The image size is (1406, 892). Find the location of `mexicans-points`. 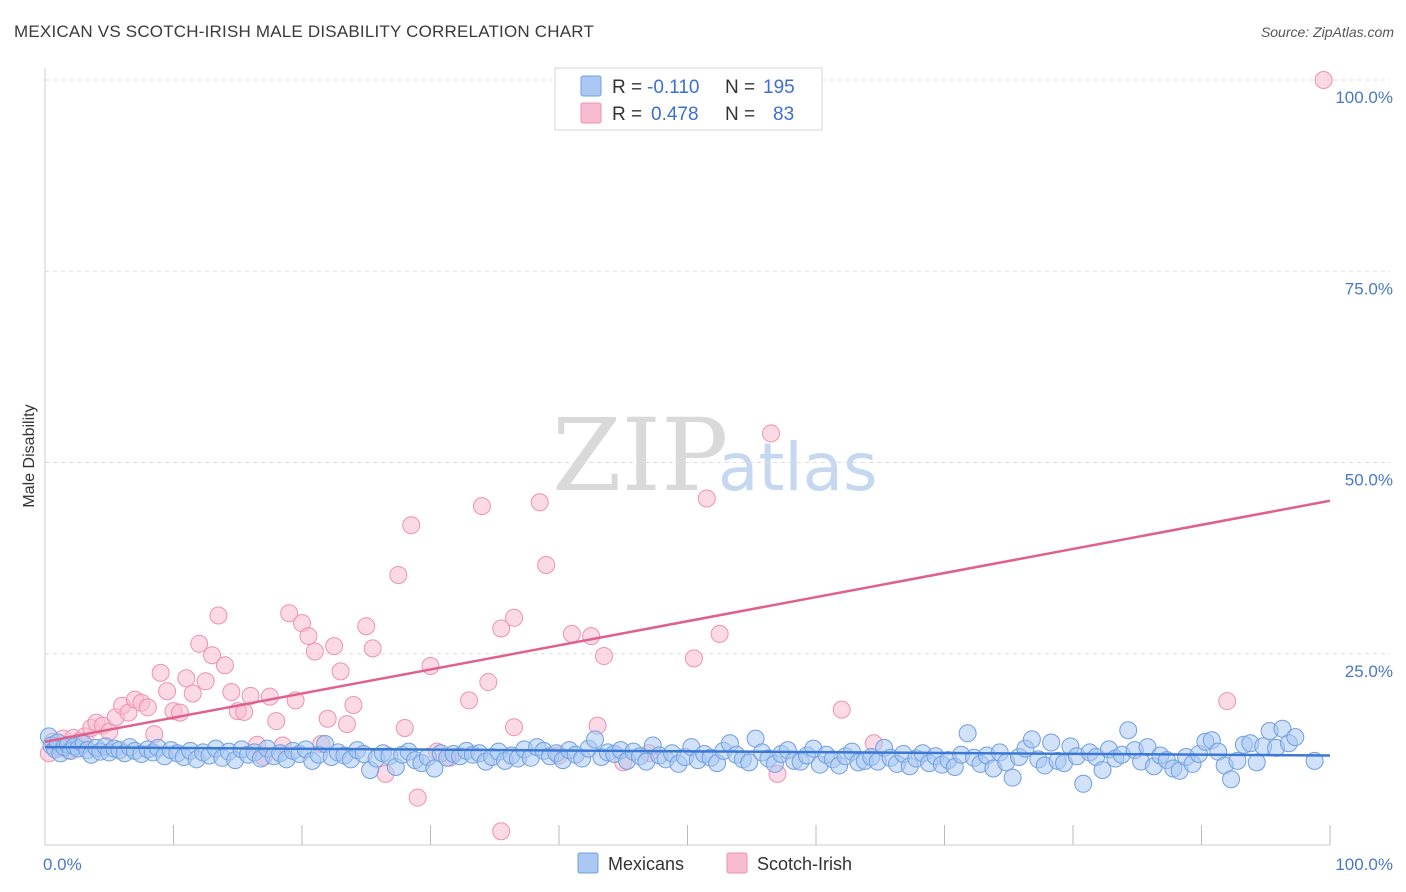

mexicans-points is located at coordinates (681, 756).